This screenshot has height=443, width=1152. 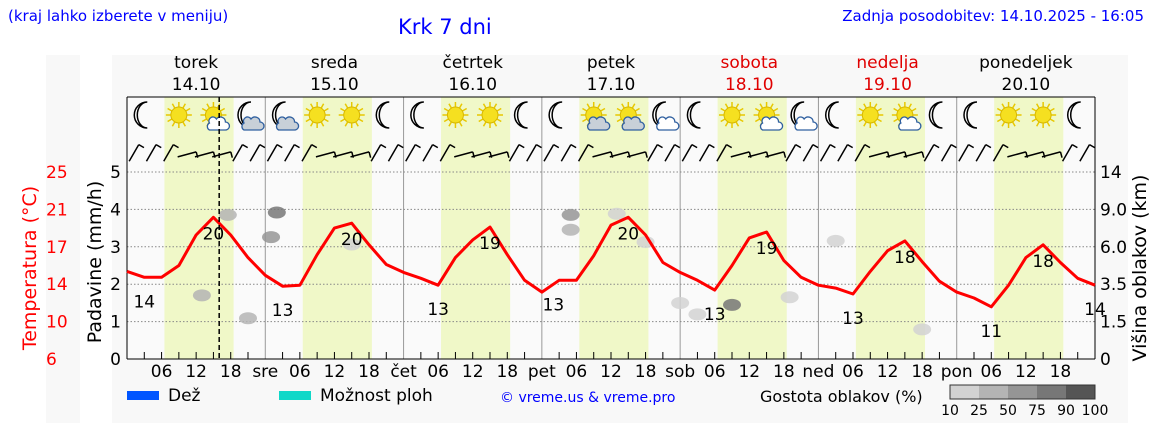 I want to click on day-date: 14.10, so click(x=196, y=85).